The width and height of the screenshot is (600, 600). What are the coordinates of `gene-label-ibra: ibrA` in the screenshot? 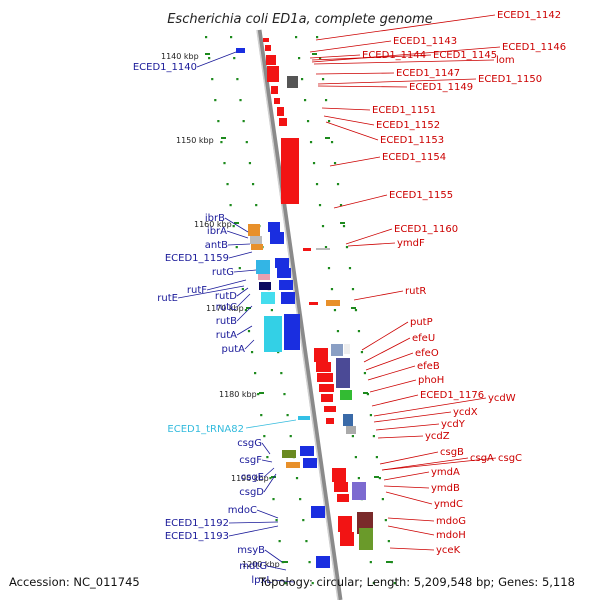 It's located at (217, 231).